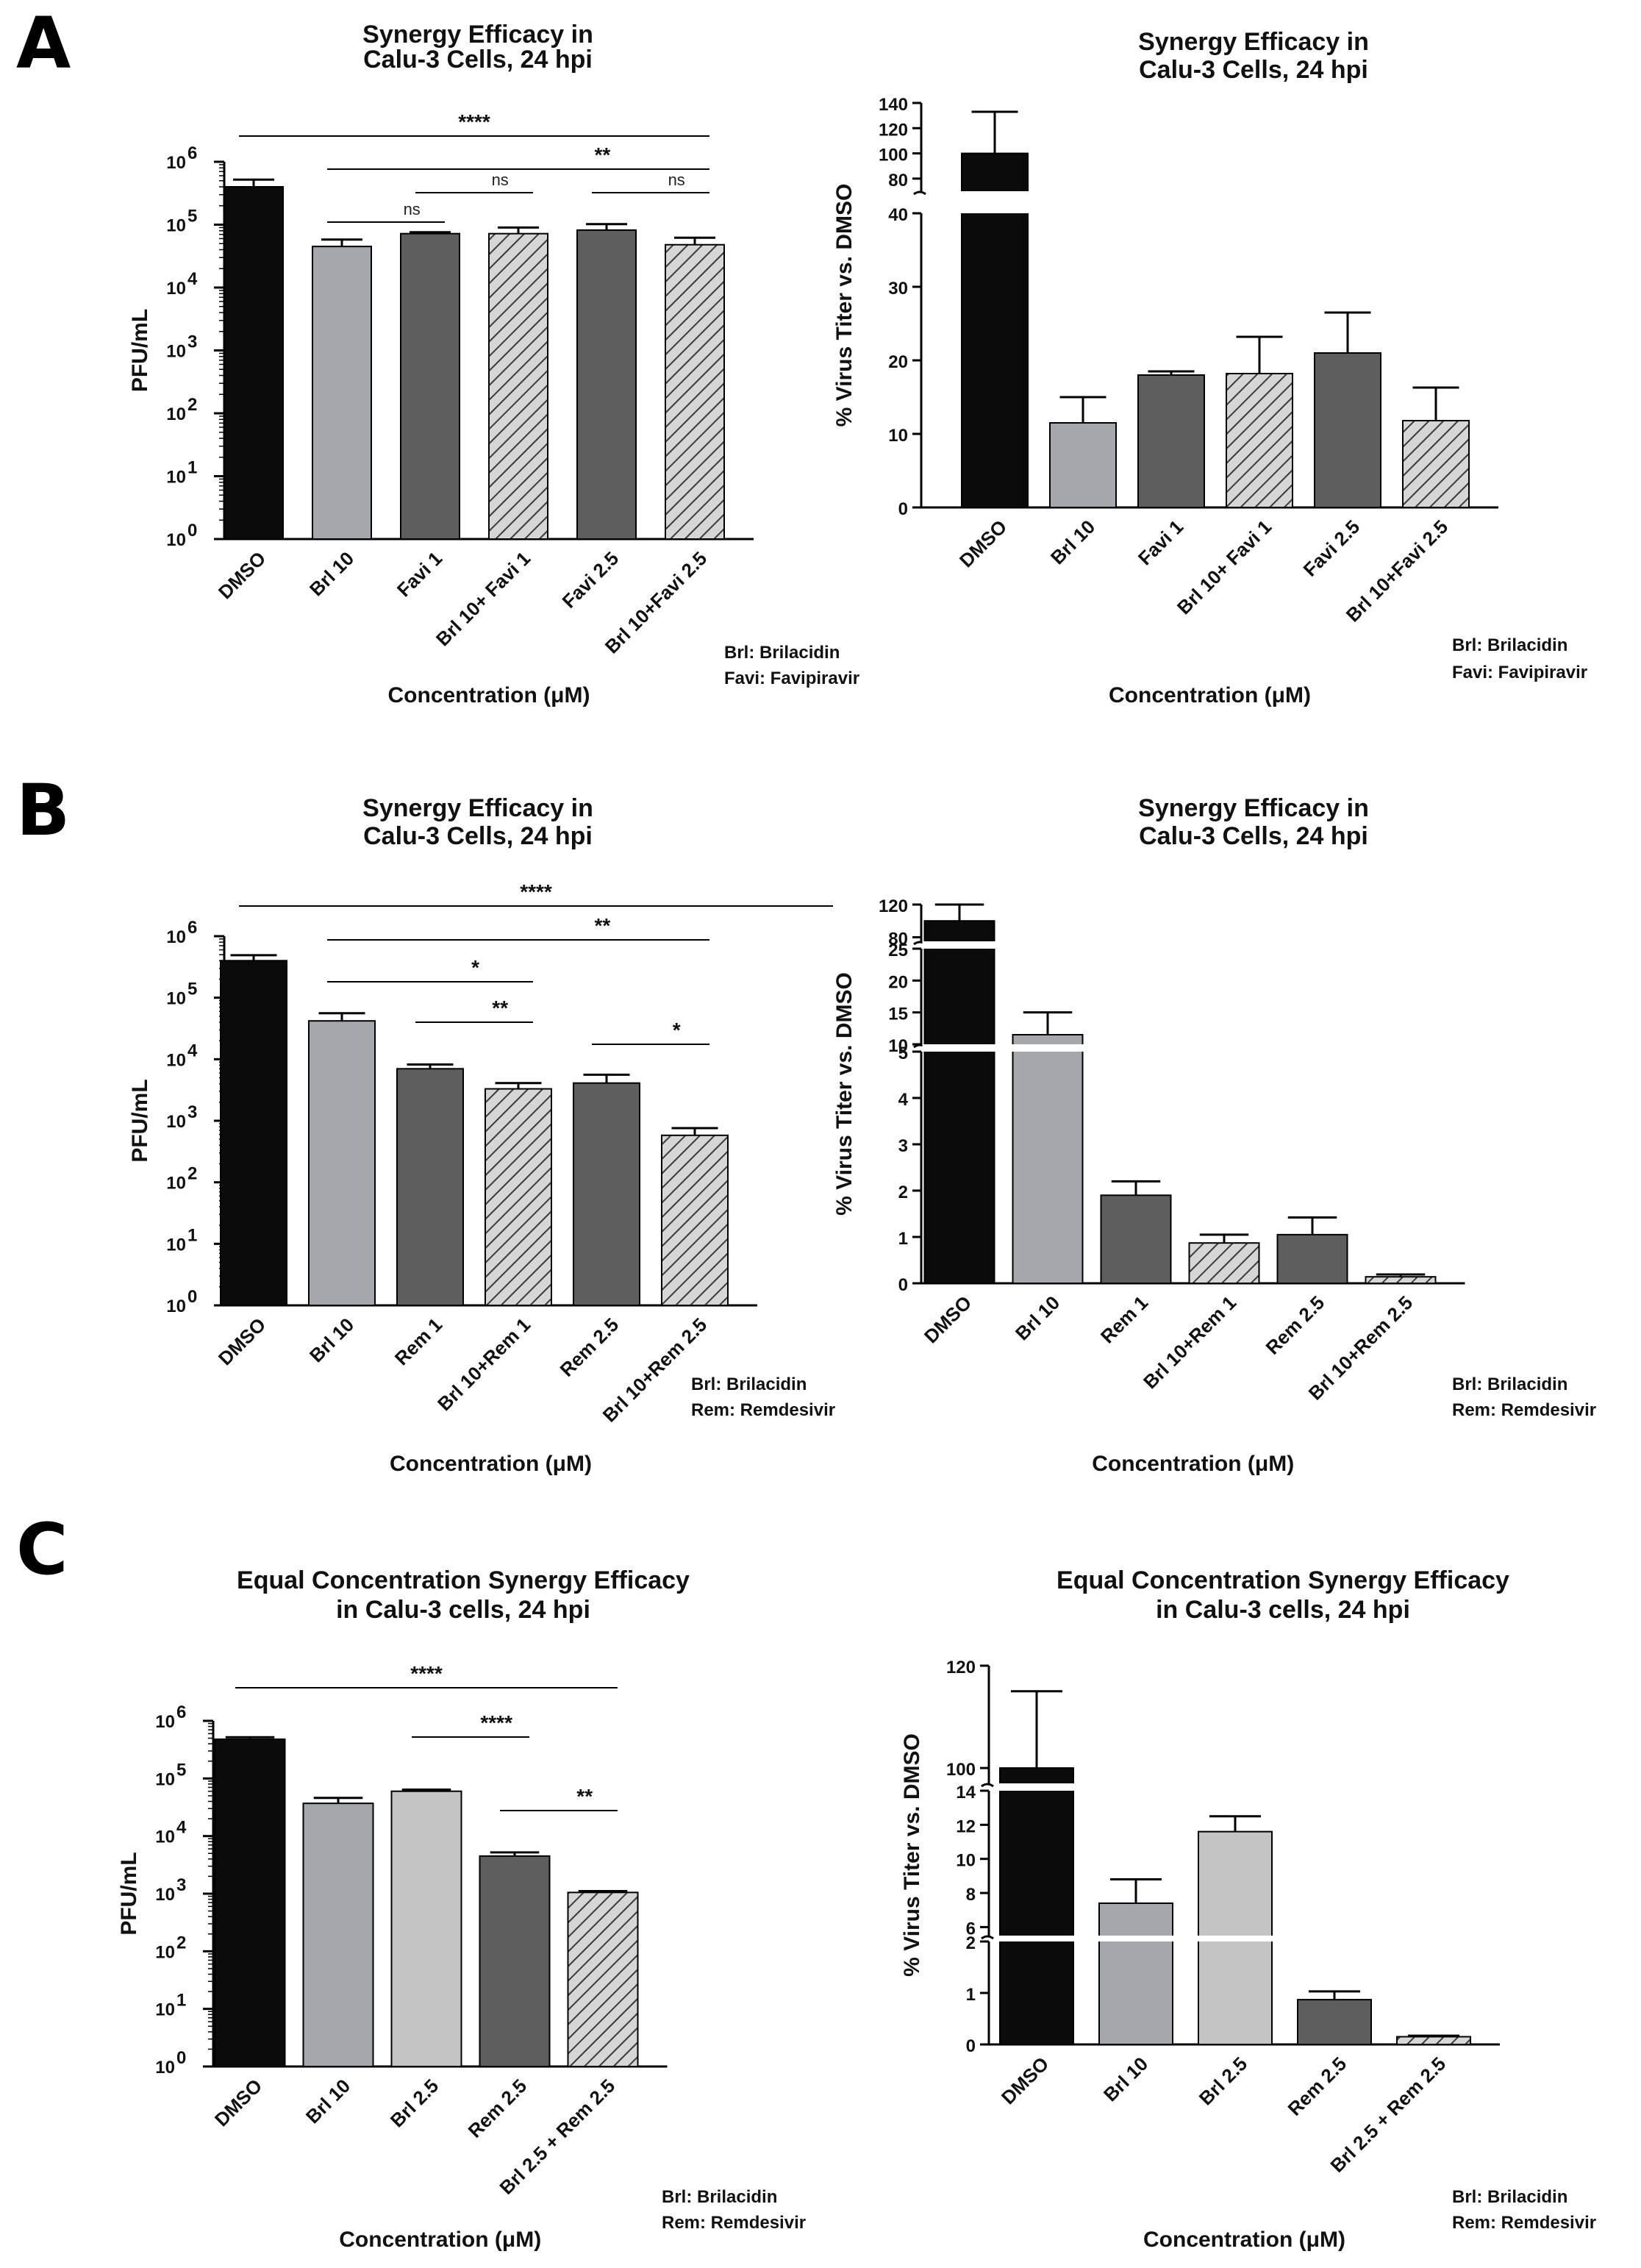 This screenshot has width=1641, height=2268. I want to click on panel-label-c: C, so click(42, 1550).